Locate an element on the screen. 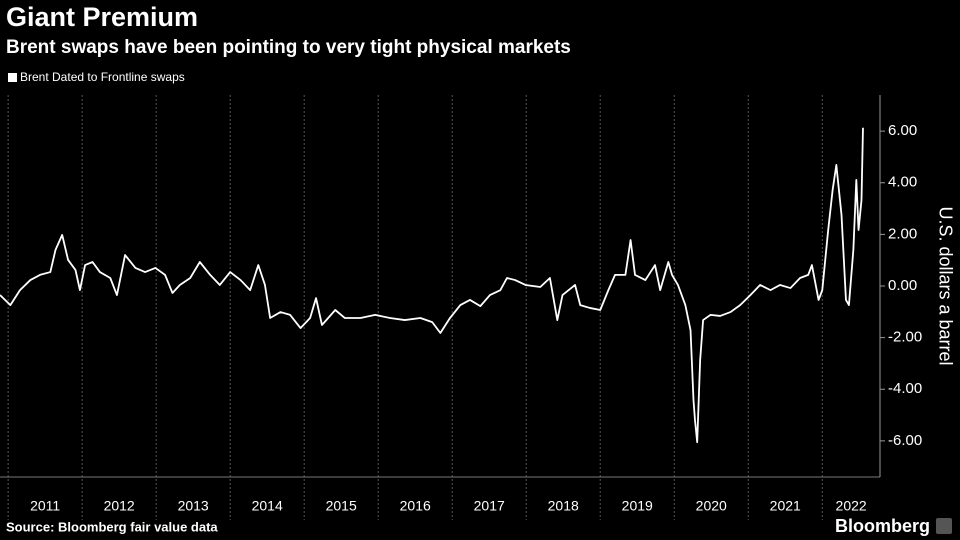 Image resolution: width=960 pixels, height=540 pixels. legend-swatch is located at coordinates (12, 77).